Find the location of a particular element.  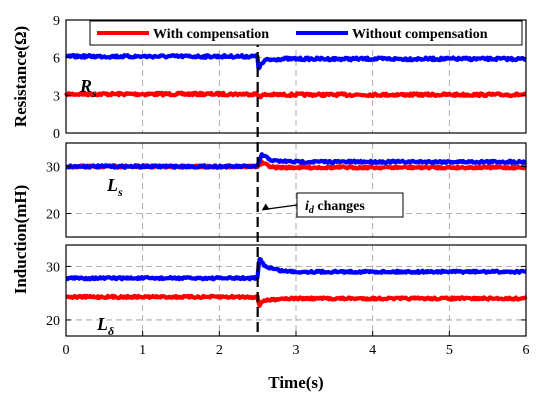

panel-label-1: Ls is located at coordinates (114, 187).